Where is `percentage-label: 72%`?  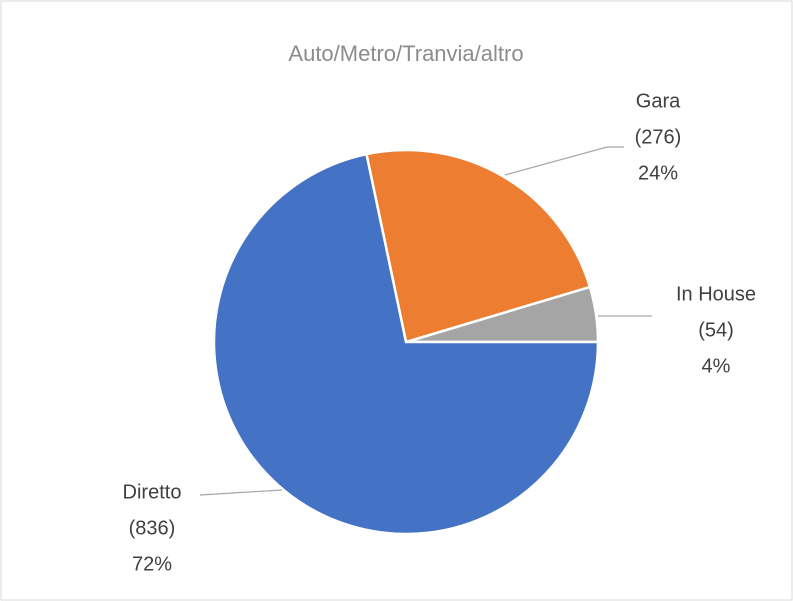
percentage-label: 72% is located at coordinates (152, 564).